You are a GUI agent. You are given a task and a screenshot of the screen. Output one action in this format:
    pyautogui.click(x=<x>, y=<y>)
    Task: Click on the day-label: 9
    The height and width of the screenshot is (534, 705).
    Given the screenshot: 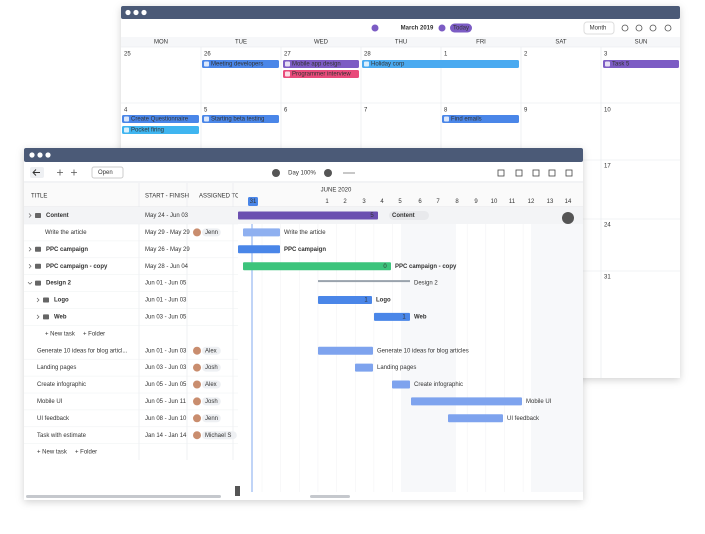 What is the action you would take?
    pyautogui.click(x=476, y=202)
    